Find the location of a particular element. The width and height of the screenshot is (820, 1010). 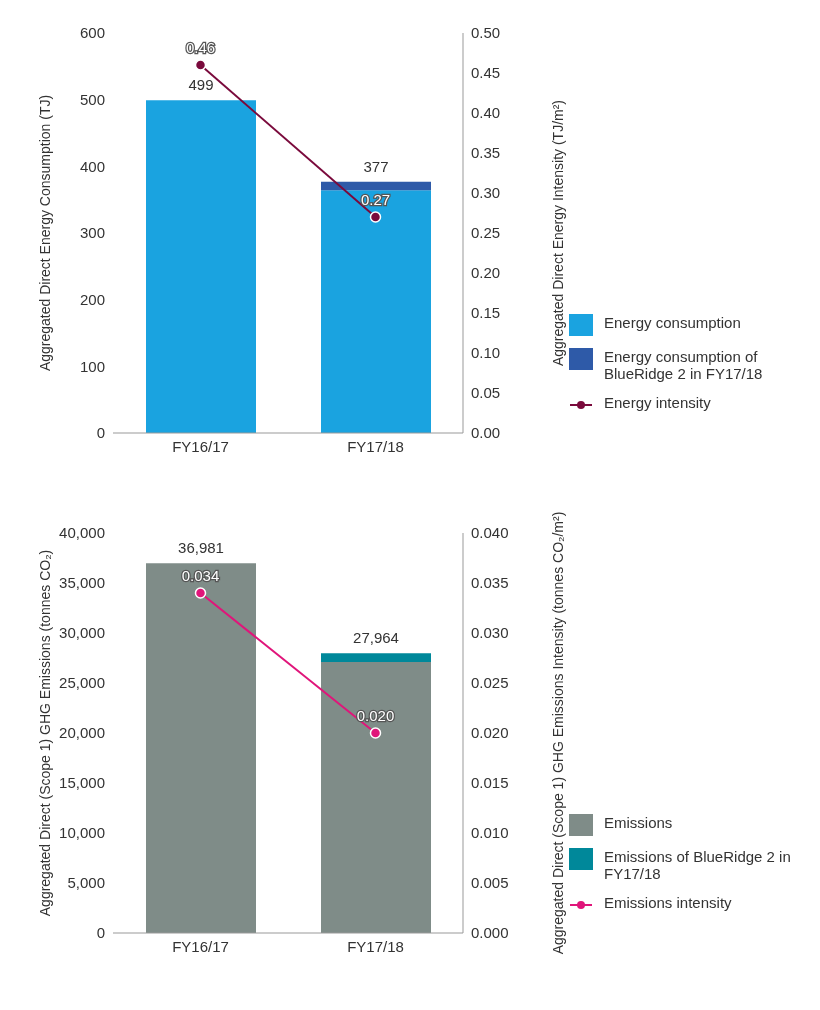

y2-axis-title: Aggregated Direct Energy Intensity (TJ/m²) is located at coordinates (557, 233).